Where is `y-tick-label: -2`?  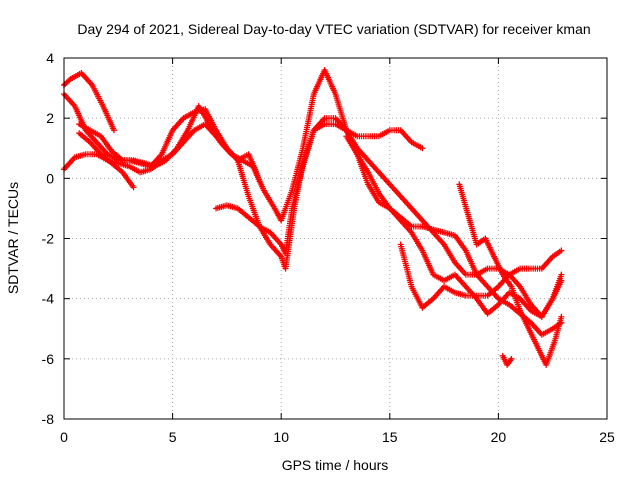
y-tick-label: -2 is located at coordinates (48, 239).